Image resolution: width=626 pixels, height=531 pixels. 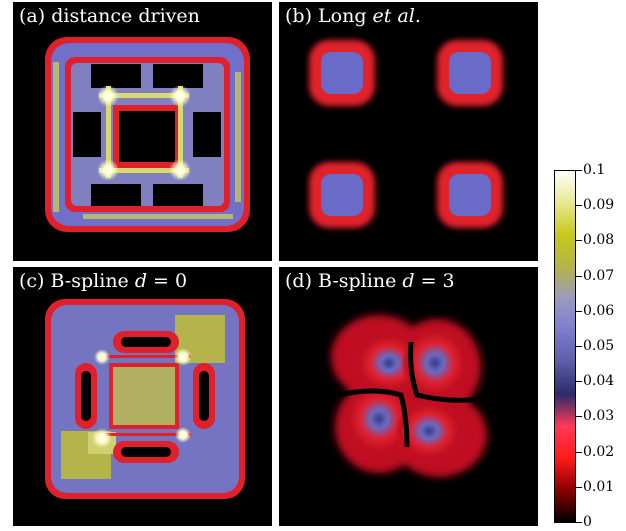 What do you see at coordinates (109, 16) in the screenshot?
I see `panel-a-label: (a) distance driven` at bounding box center [109, 16].